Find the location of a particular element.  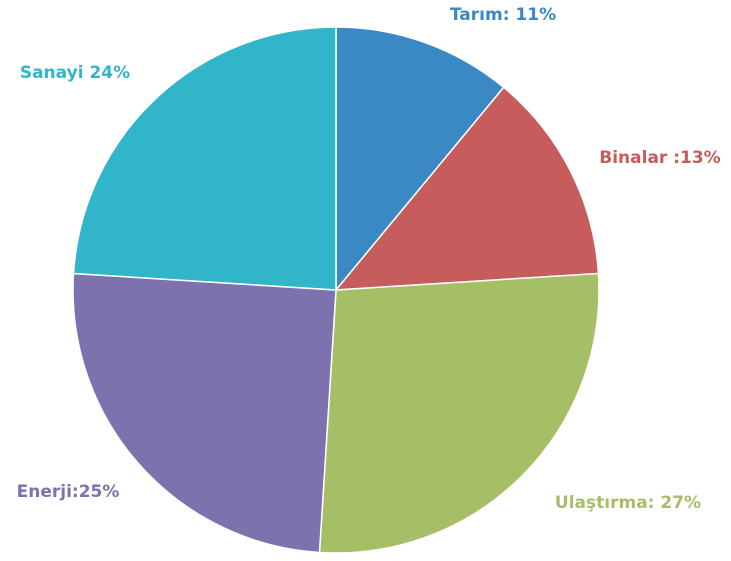

data-label: Ulaştırma: 27% is located at coordinates (628, 503).